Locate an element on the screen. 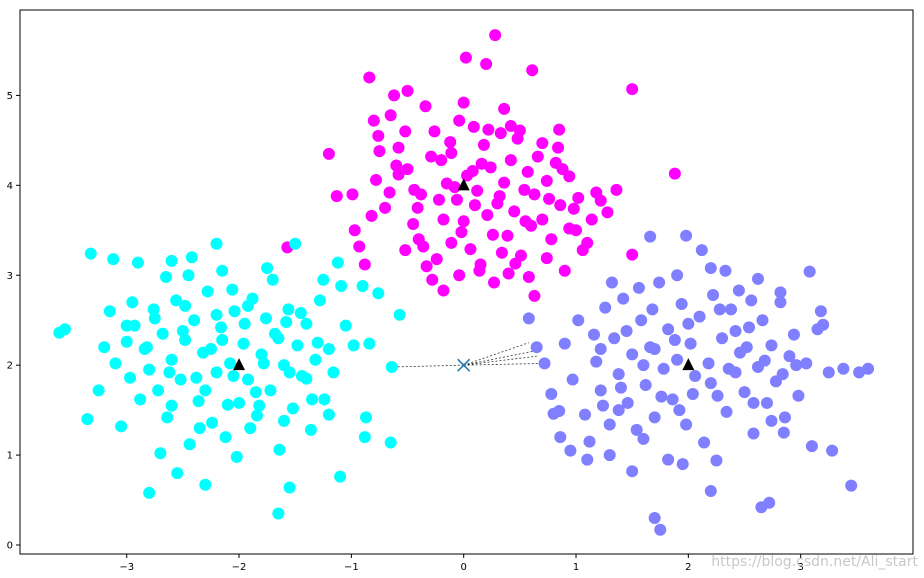 The width and height of the screenshot is (924, 578). query-x-stroke is located at coordinates (464, 365).